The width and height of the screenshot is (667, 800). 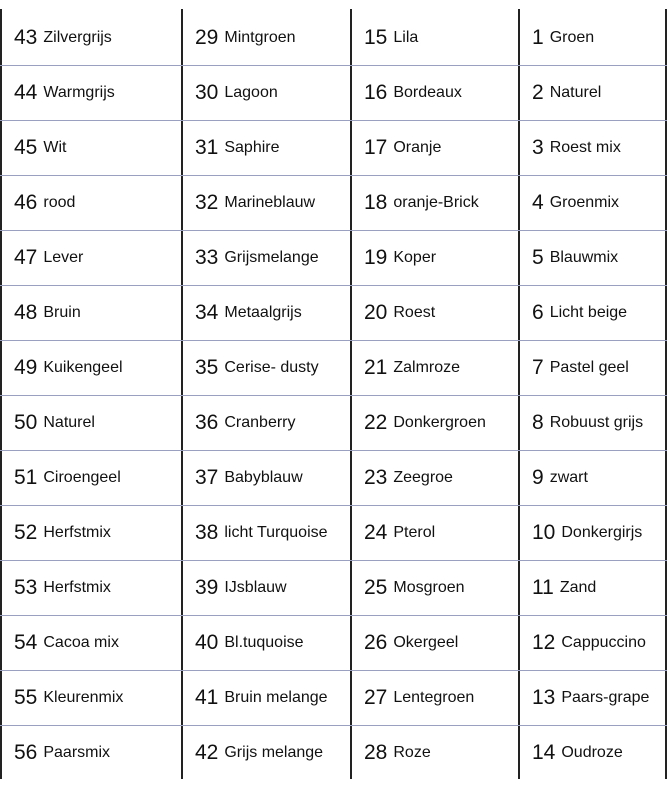 I want to click on table-cell: 35 Cerise- dusty, so click(x=271, y=367).